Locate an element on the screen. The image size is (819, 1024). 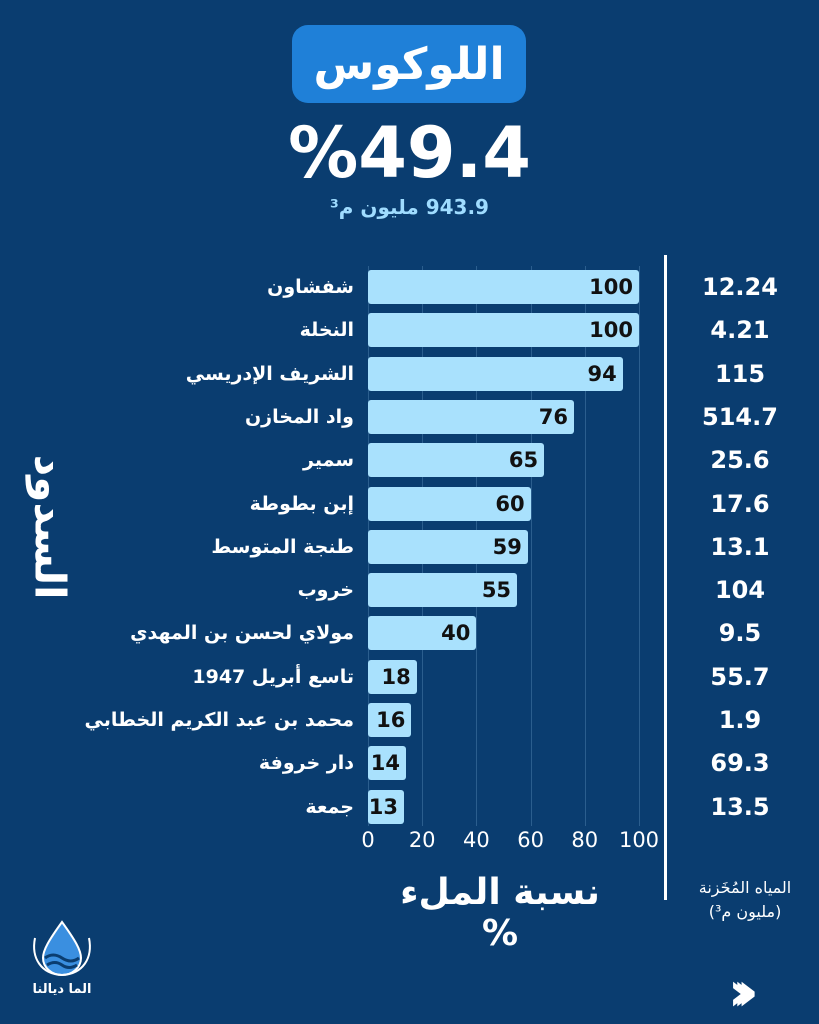
dam-name: محمد بن عبد الكريم الخطابي is located at coordinates (219, 720).